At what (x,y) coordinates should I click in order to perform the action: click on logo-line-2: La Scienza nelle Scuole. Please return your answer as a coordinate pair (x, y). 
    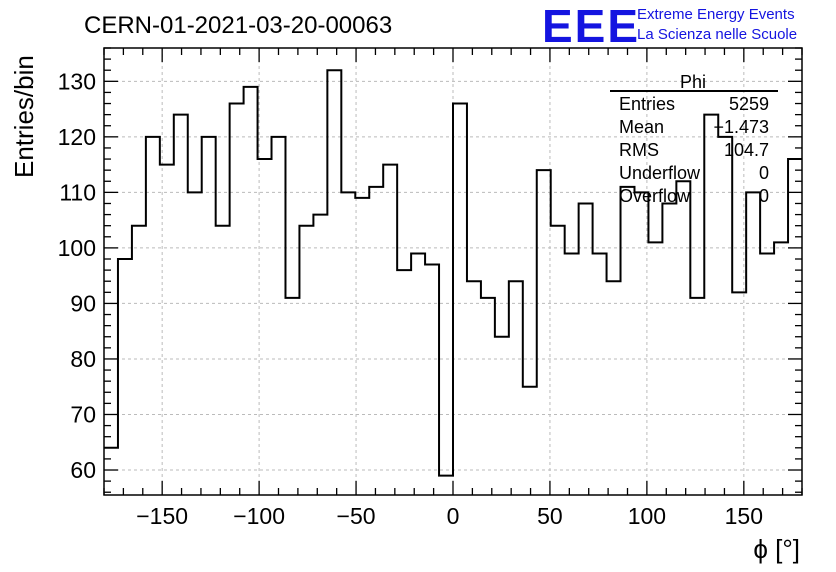
    Looking at the image, I should click on (717, 34).